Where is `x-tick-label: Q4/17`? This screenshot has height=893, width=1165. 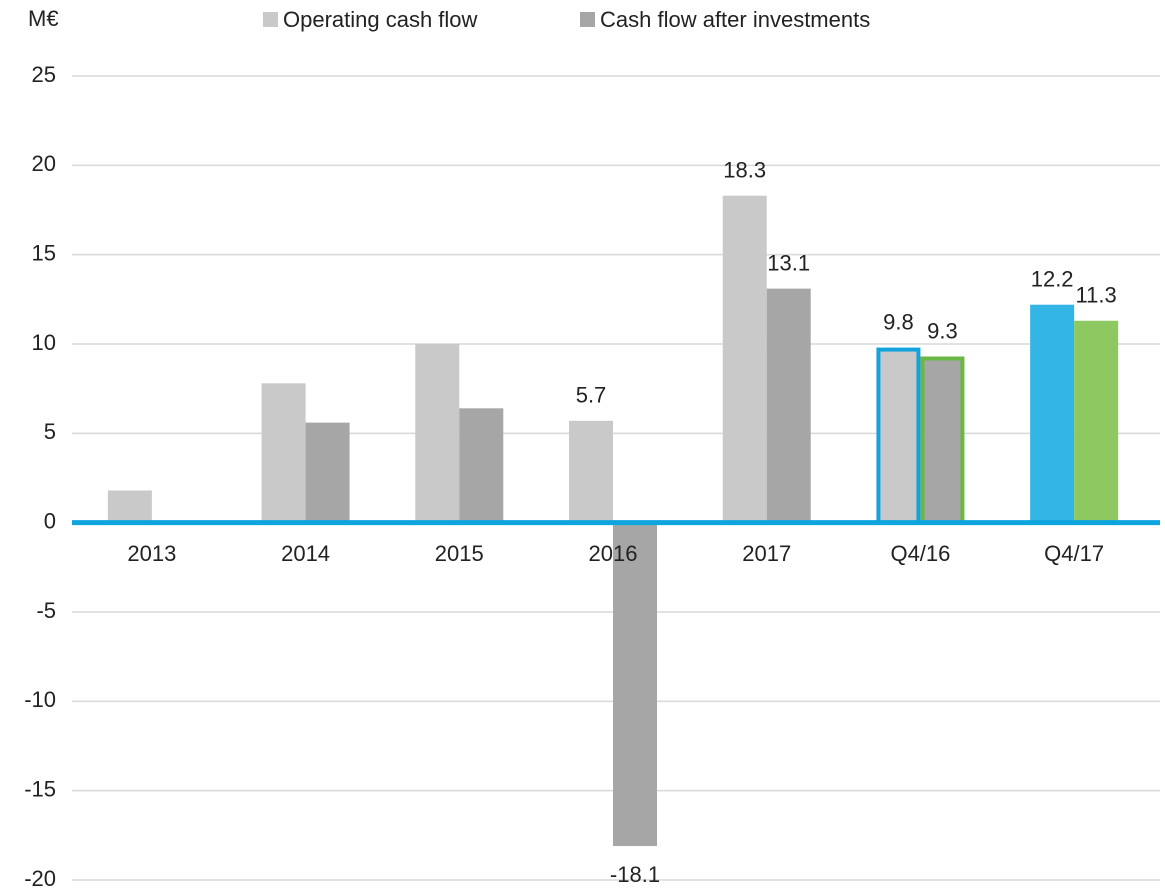
x-tick-label: Q4/17 is located at coordinates (1074, 553).